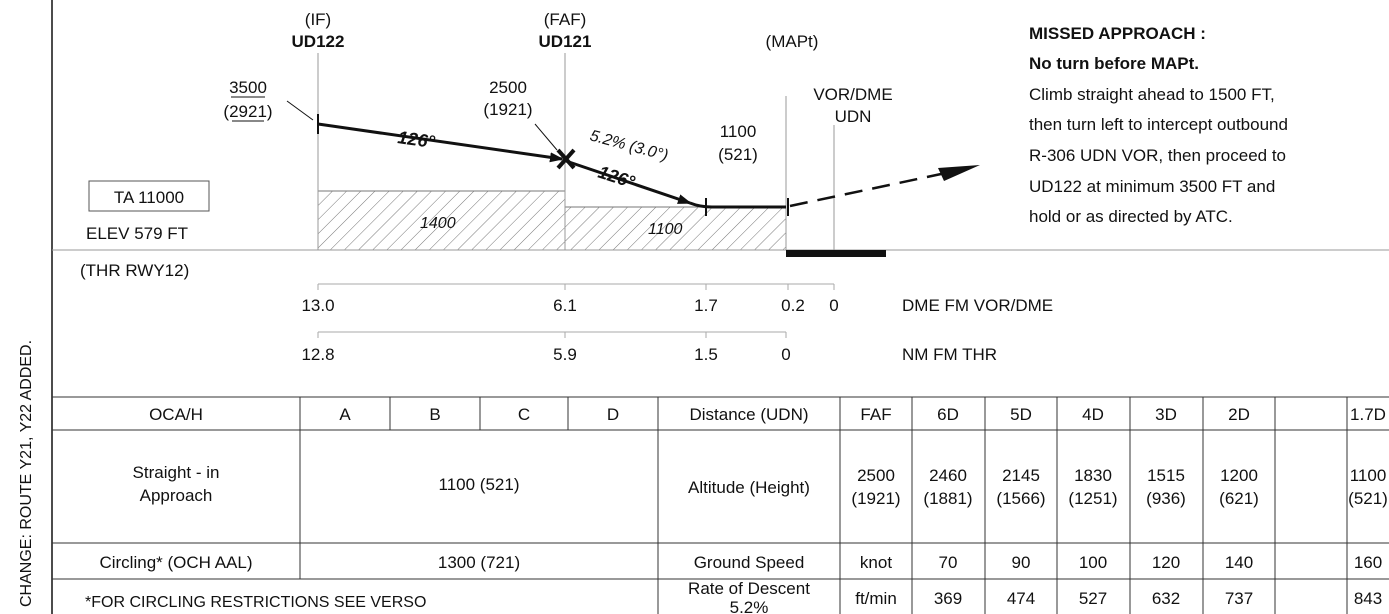  I want to click on circling-note: *FOR CIRCLING RESTRICTIONS SEE VERSO, so click(255, 602).